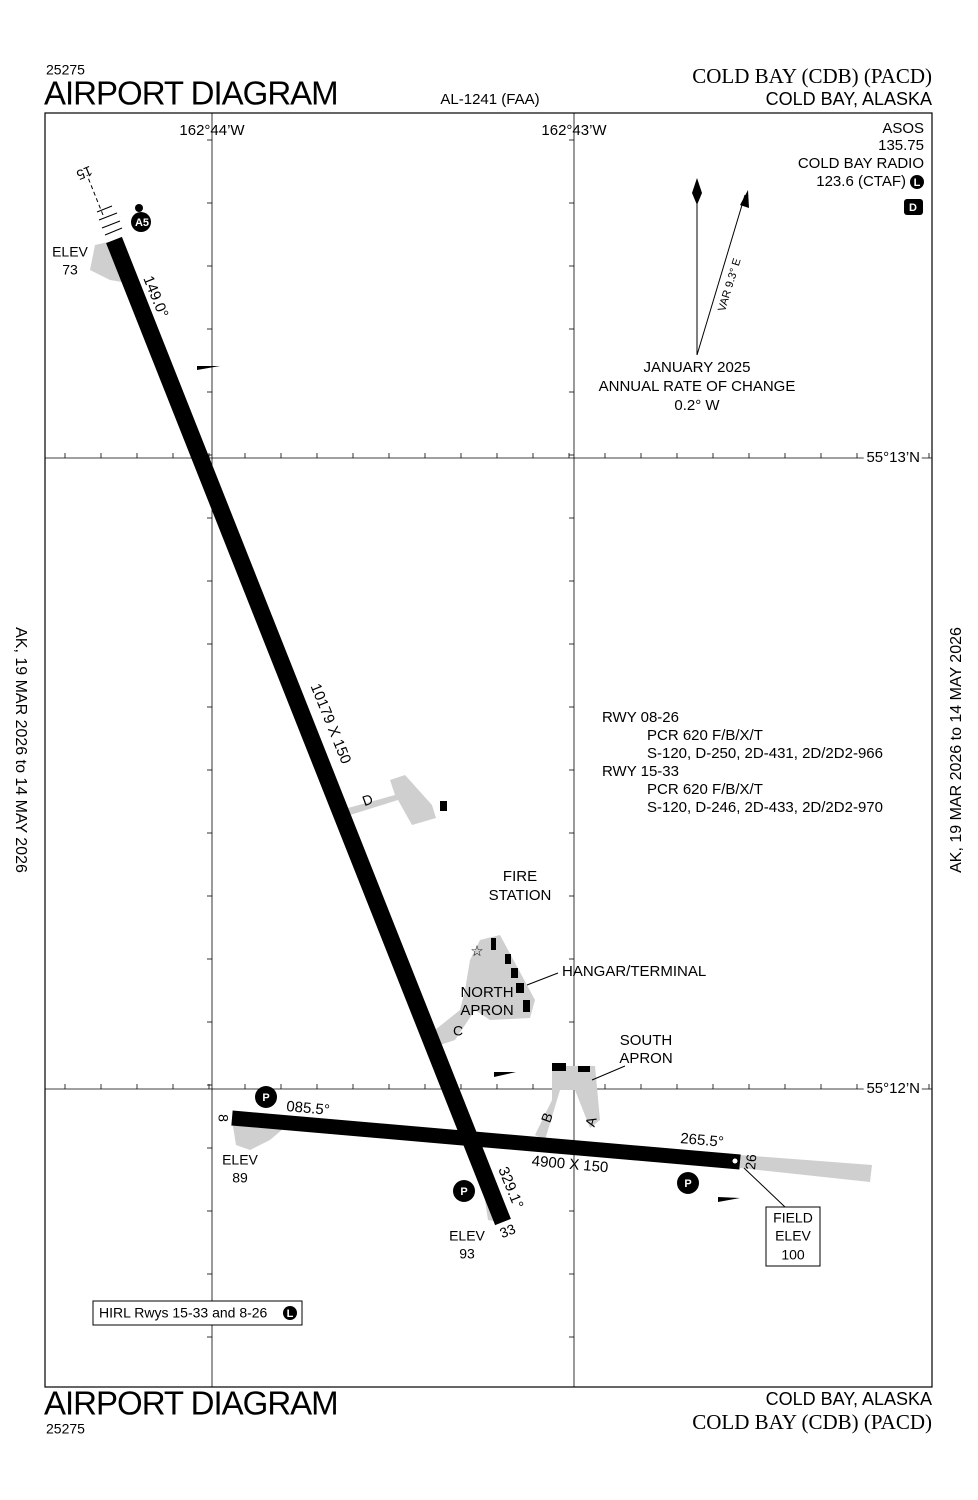 The height and width of the screenshot is (1500, 978). Describe the element at coordinates (893, 1088) in the screenshot. I see `latitude: 55°12’N` at that location.